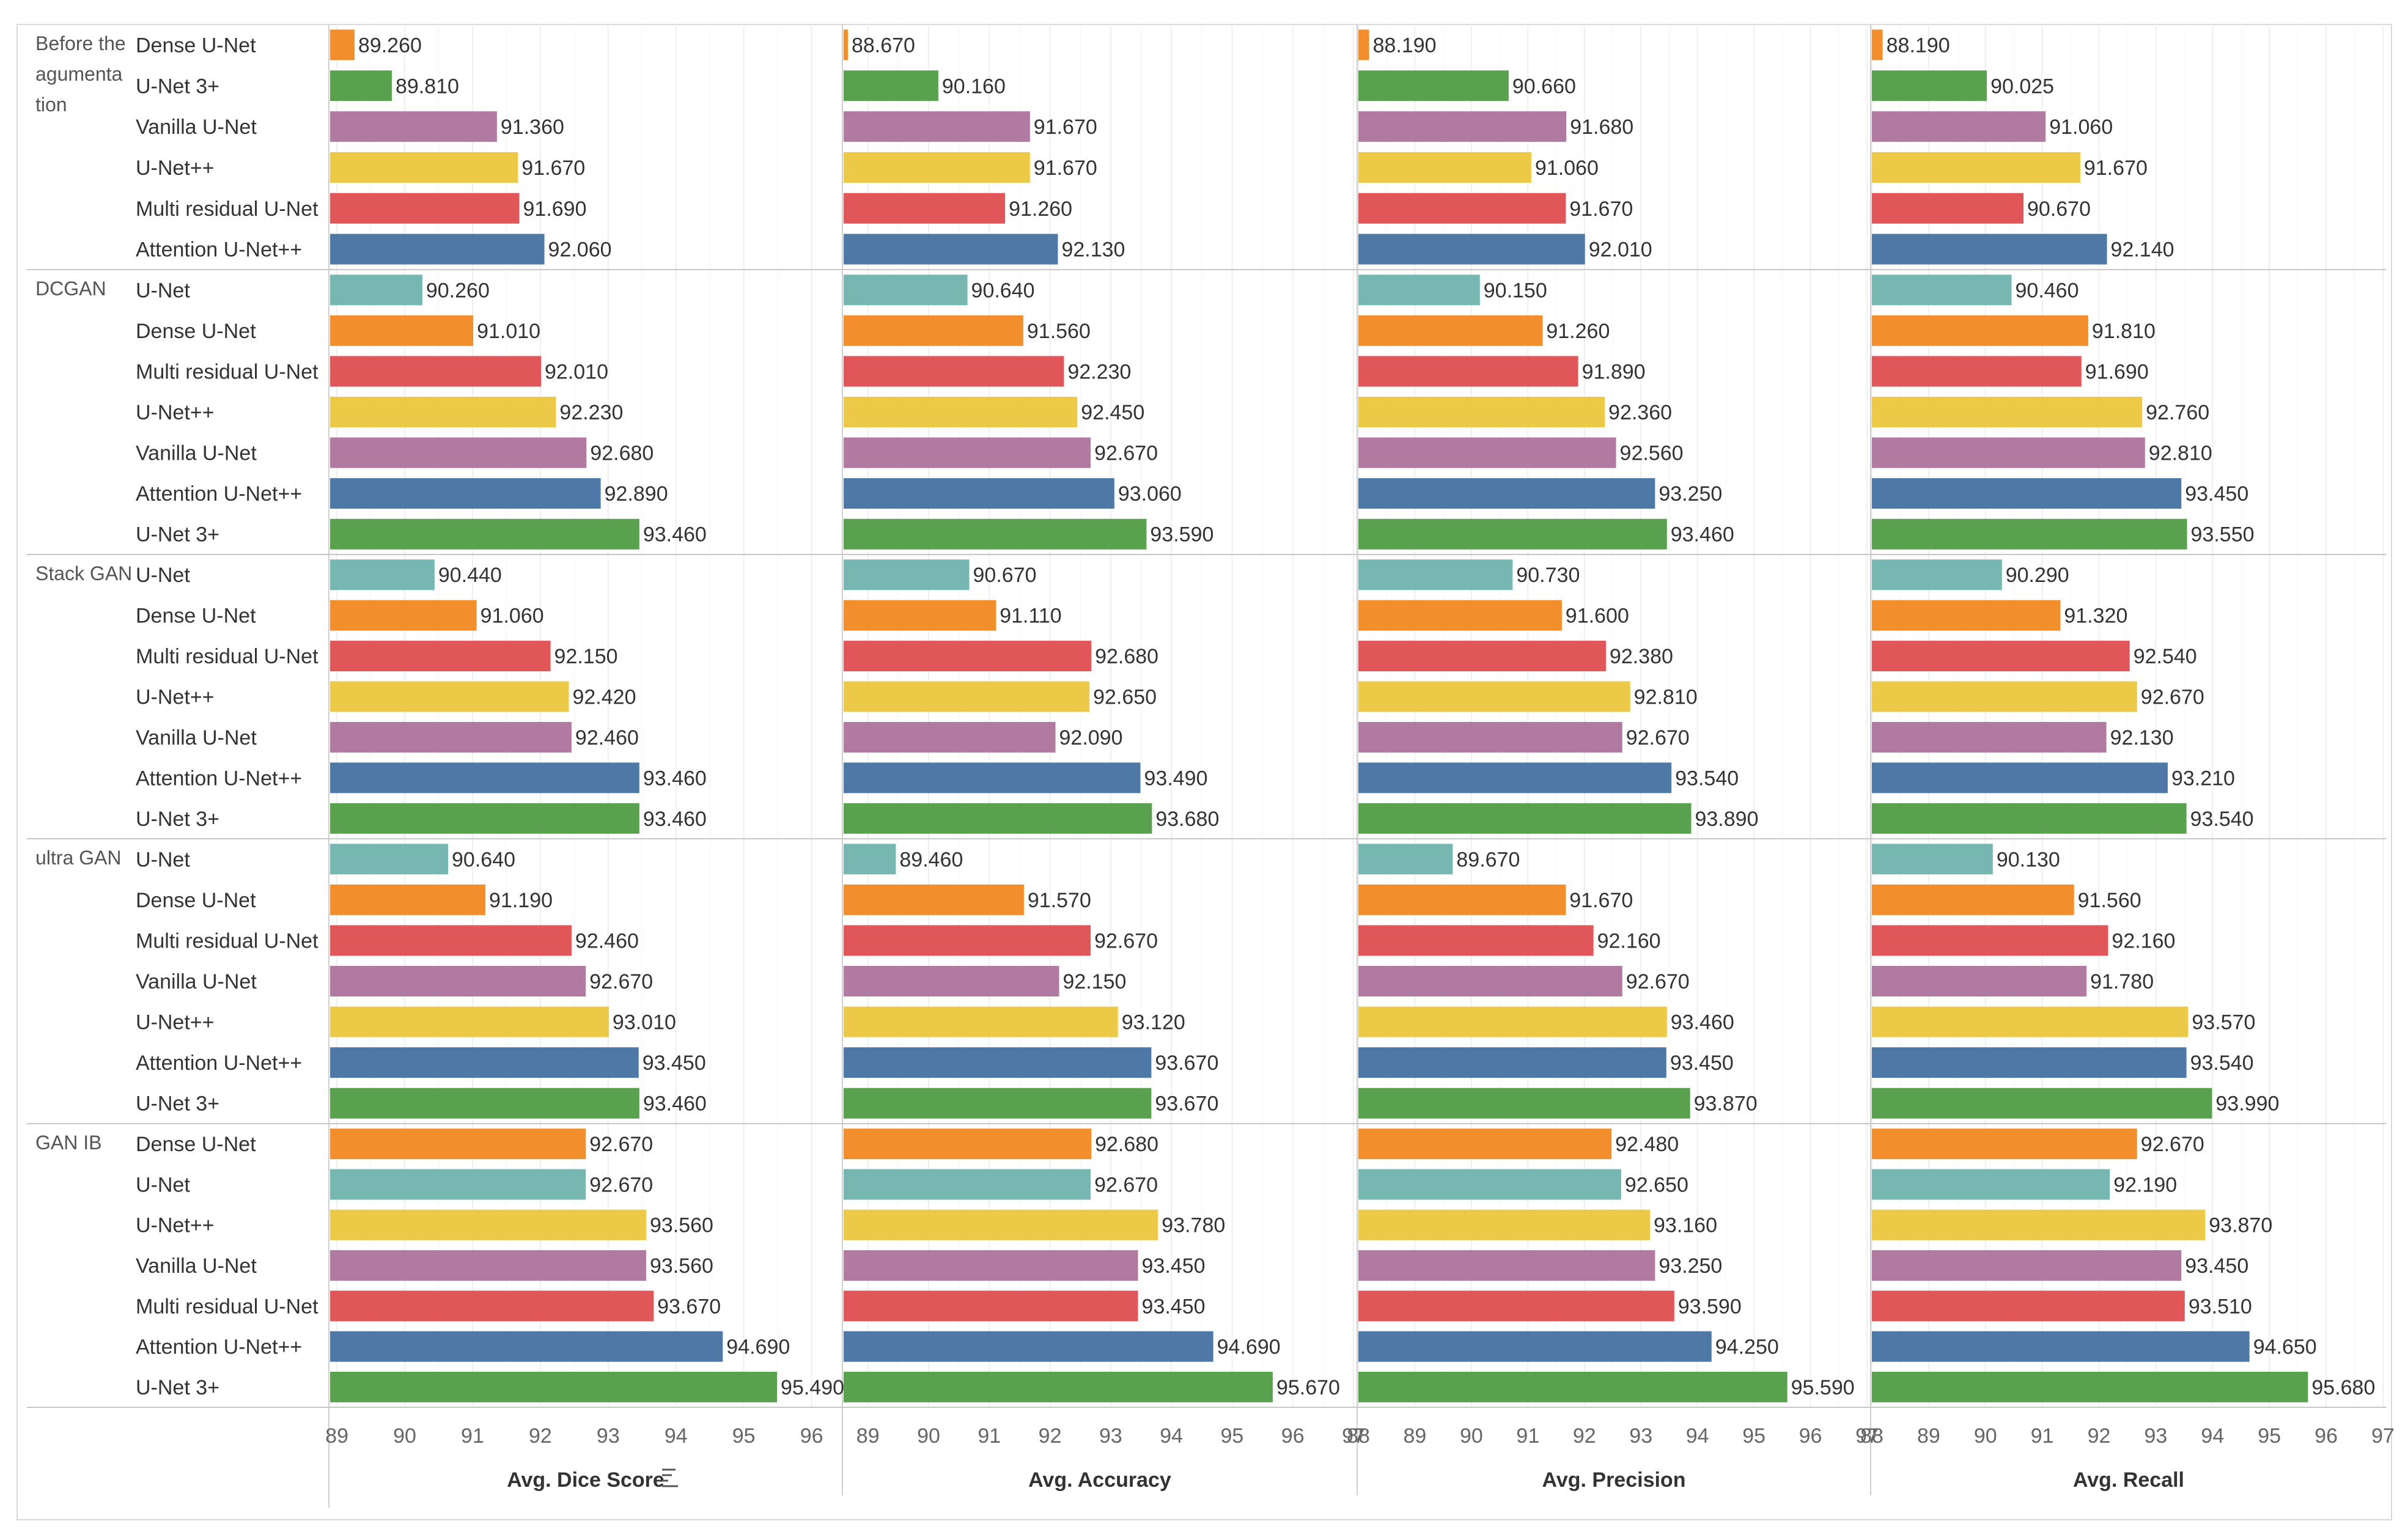 Image resolution: width=2408 pixels, height=1532 pixels. What do you see at coordinates (1544, 86) in the screenshot?
I see `value-label-prec: 90.660` at bounding box center [1544, 86].